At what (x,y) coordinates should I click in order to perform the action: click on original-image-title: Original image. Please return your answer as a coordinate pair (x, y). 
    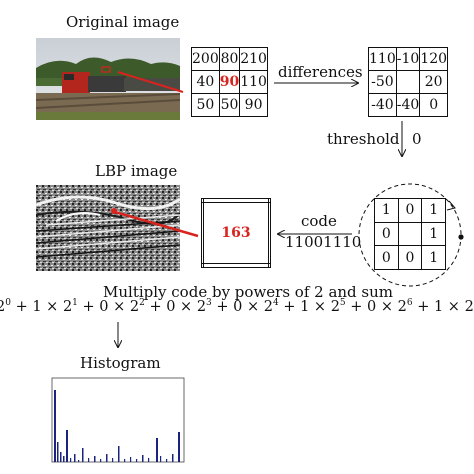
    Looking at the image, I should click on (123, 22).